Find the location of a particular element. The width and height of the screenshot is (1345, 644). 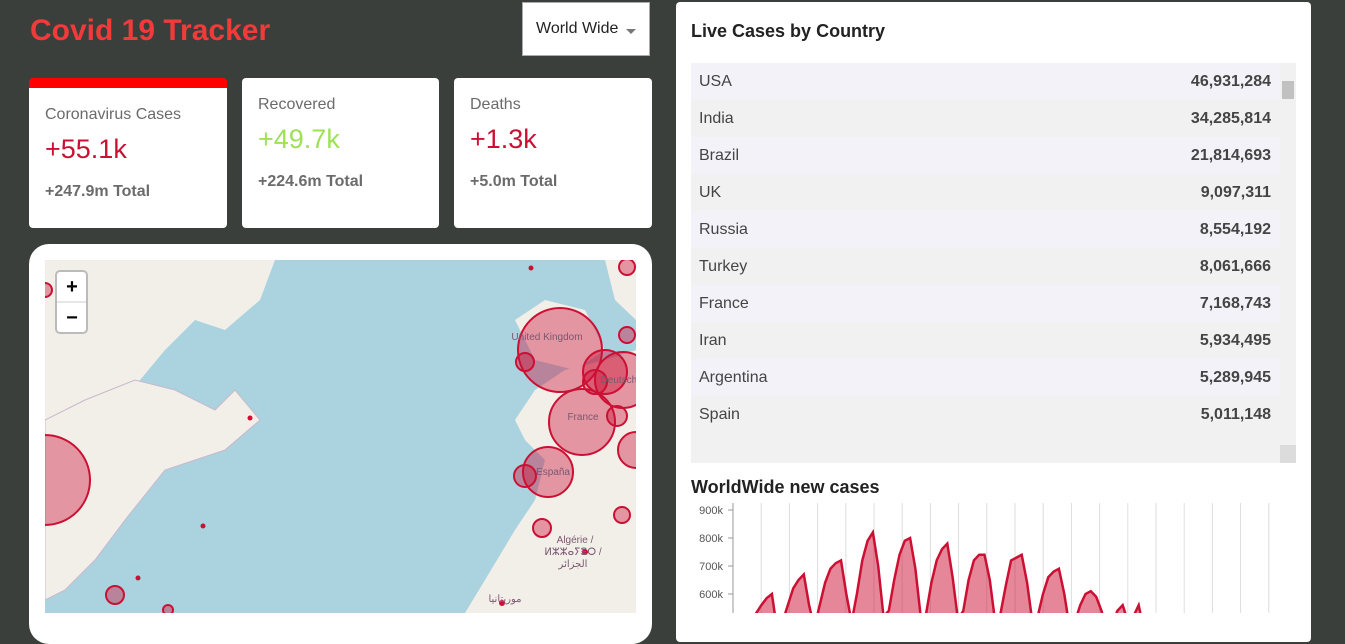

country: Turkey is located at coordinates (723, 266).